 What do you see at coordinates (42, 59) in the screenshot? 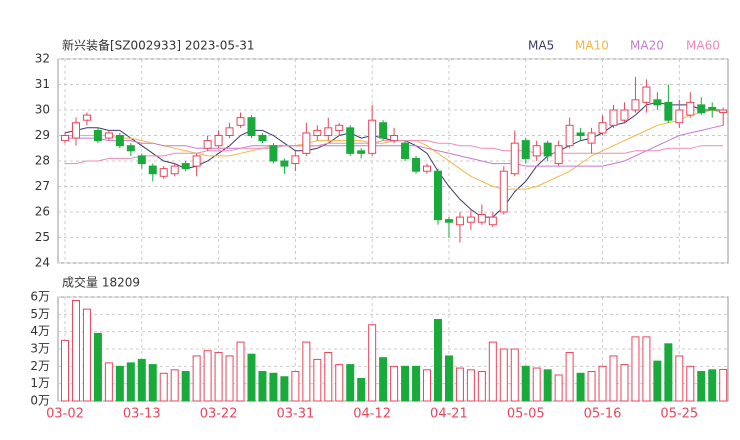
I see `y-tick-label: 32` at bounding box center [42, 59].